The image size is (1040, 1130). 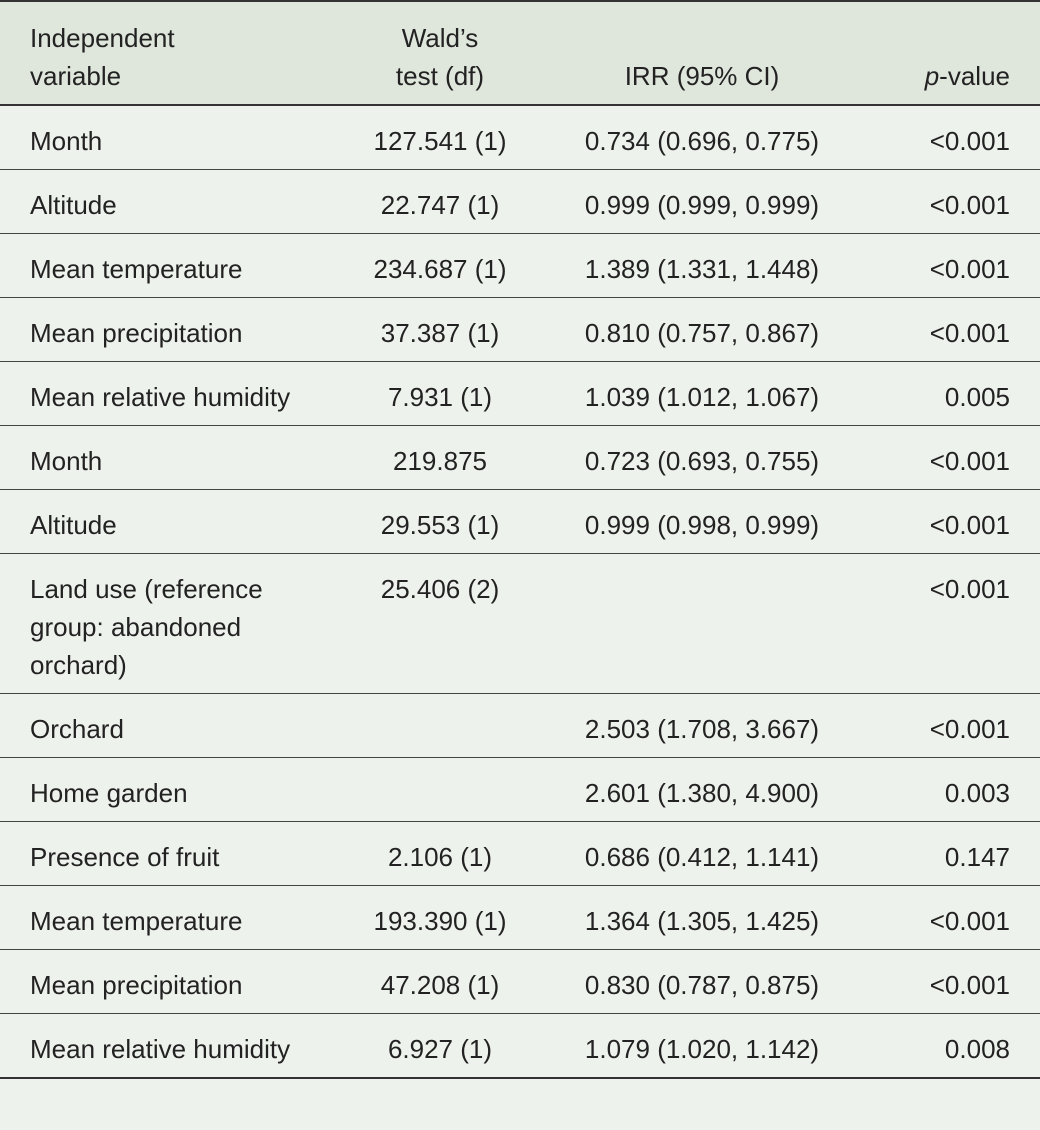 I want to click on table-cell: 0.830 (0.787, 0.875), so click(x=702, y=982).